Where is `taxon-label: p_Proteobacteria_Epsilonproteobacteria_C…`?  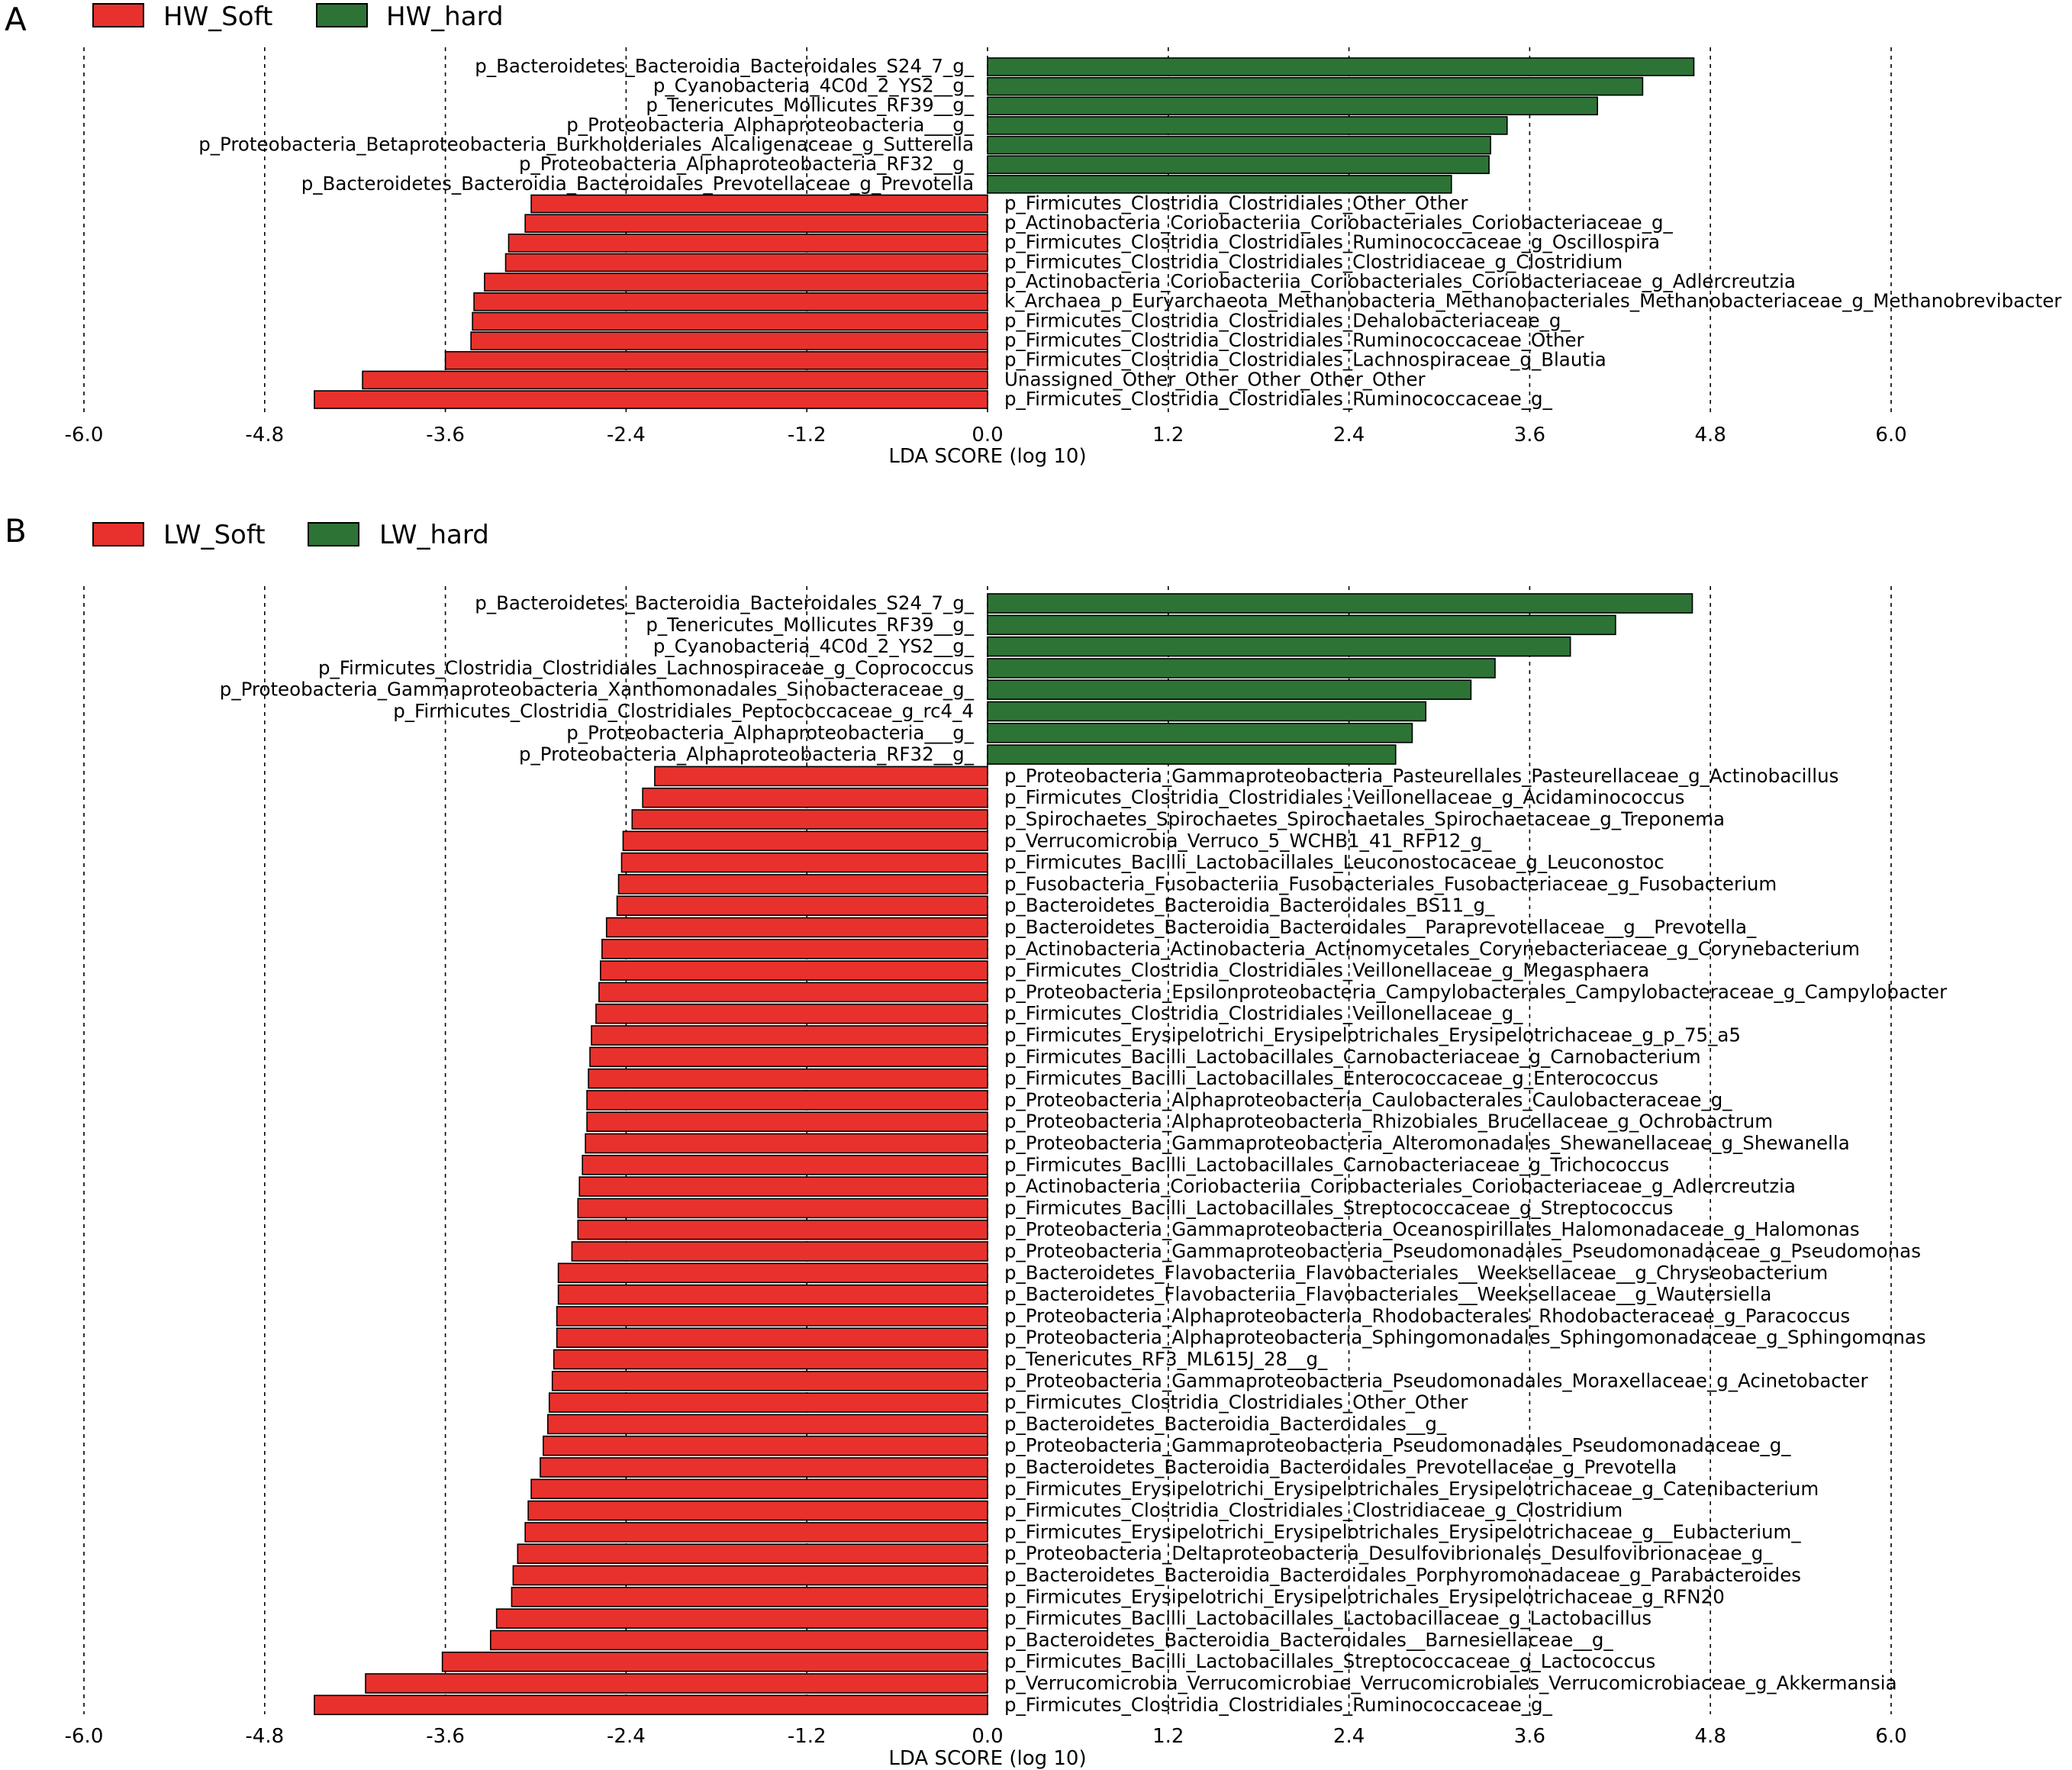 taxon-label: p_Proteobacteria_Epsilonproteobacteria_C… is located at coordinates (1476, 992).